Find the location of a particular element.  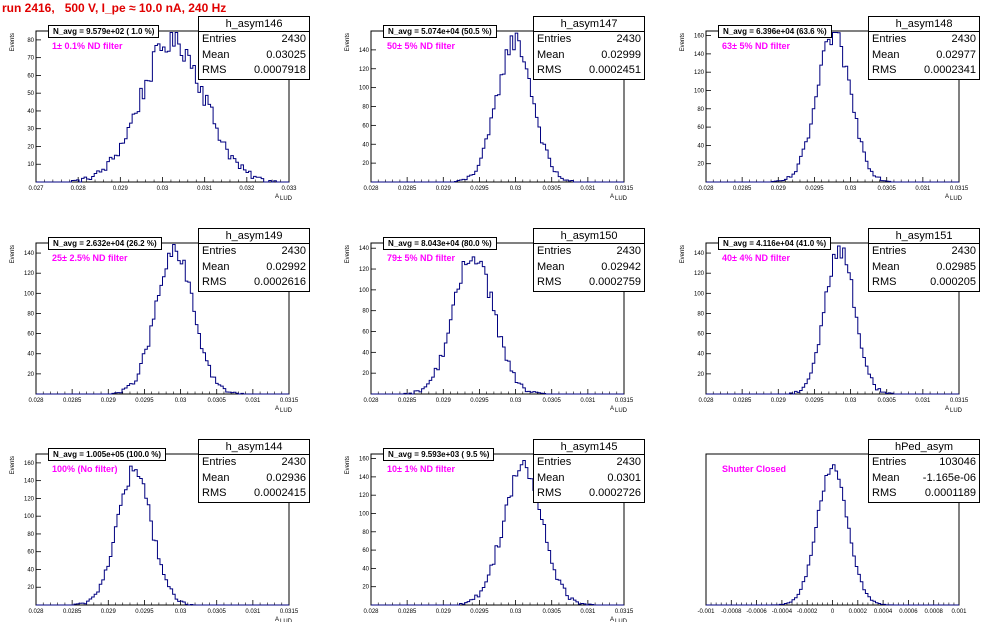

navg-label: N_avg = 6.396e+04 (63.6 %) is located at coordinates (775, 31).